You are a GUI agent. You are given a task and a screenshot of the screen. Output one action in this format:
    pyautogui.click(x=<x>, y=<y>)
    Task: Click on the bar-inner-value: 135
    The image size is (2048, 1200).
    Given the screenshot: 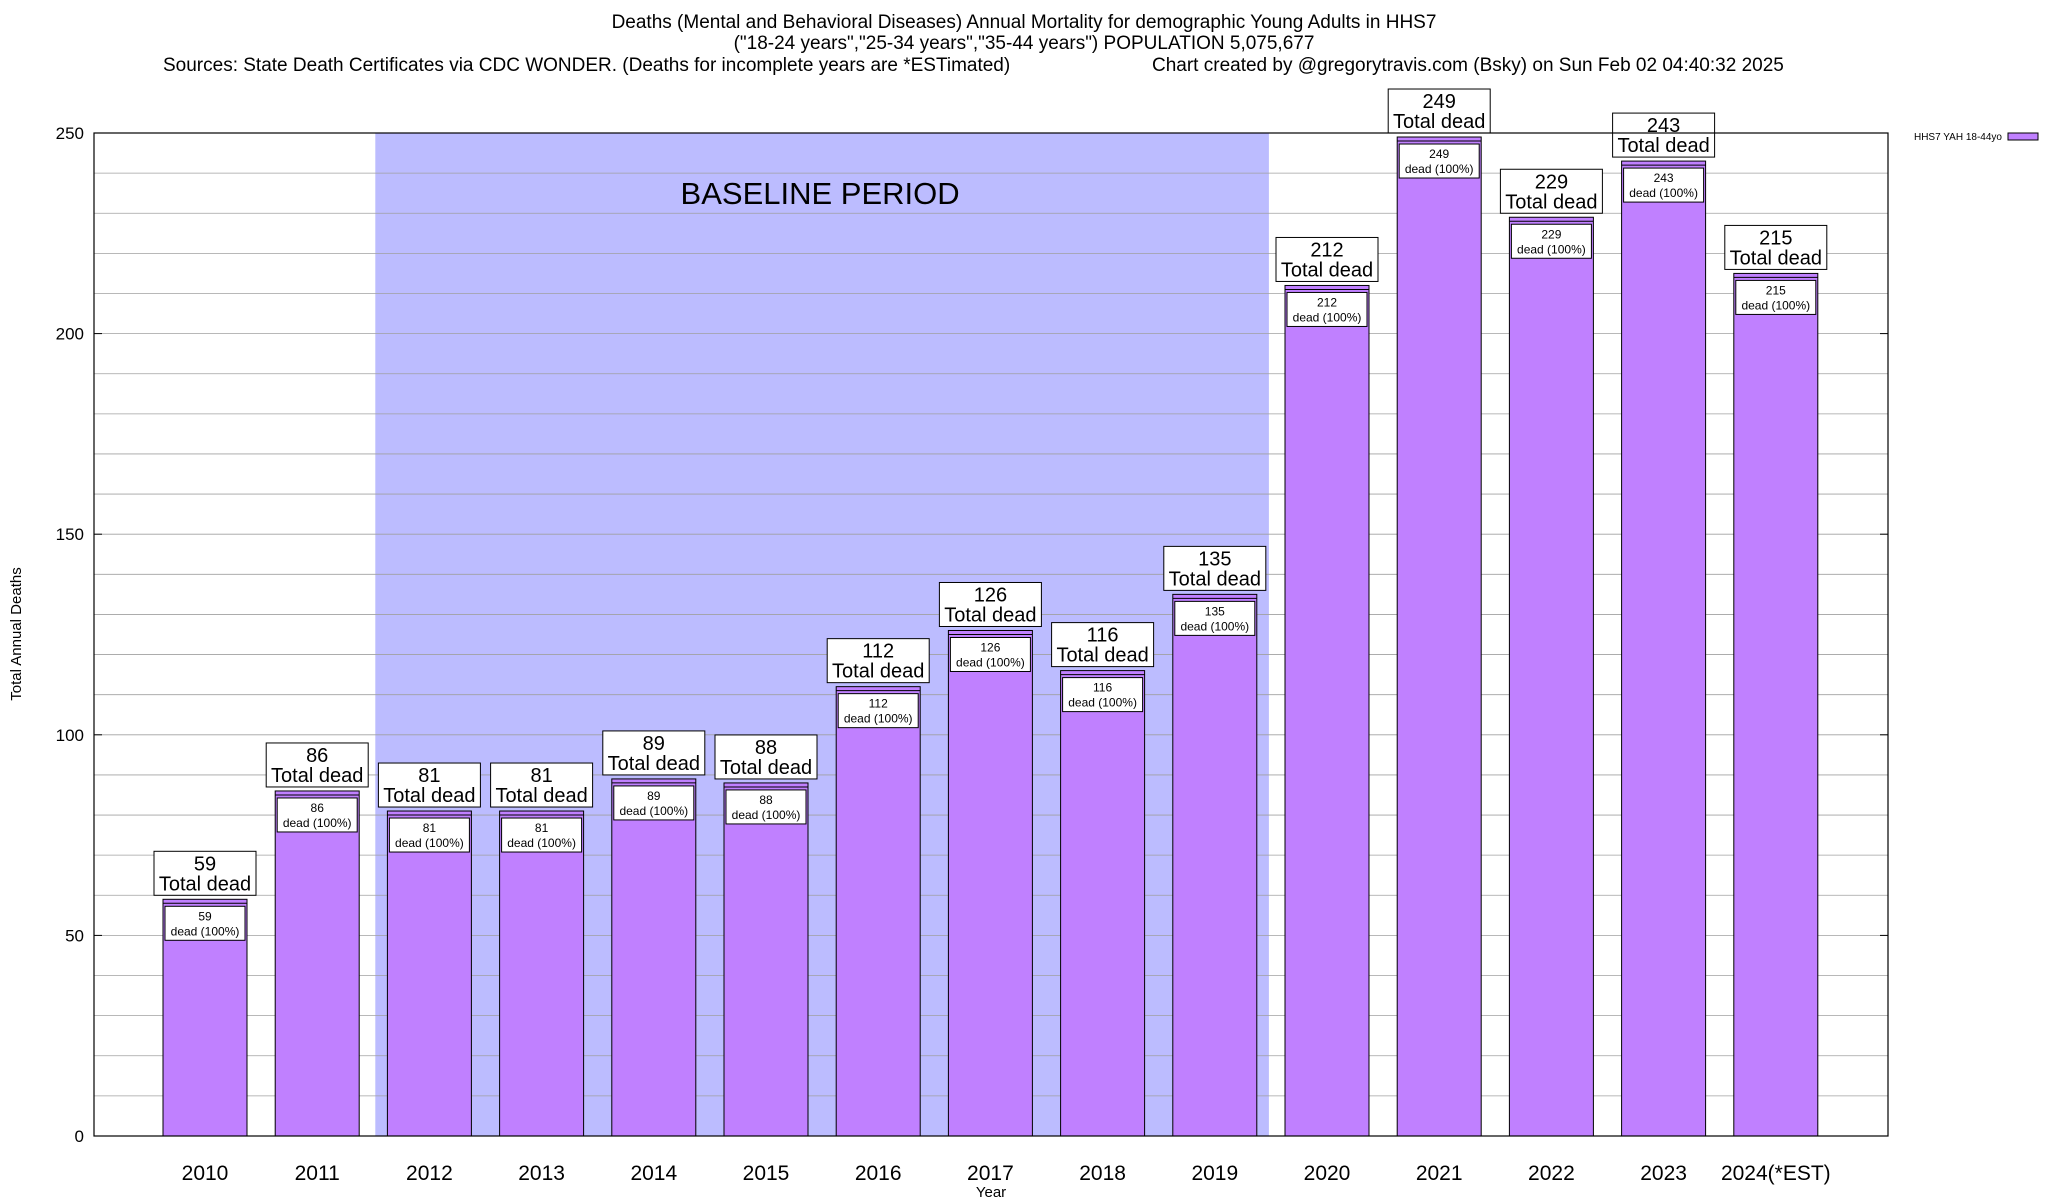 What is the action you would take?
    pyautogui.click(x=1215, y=611)
    